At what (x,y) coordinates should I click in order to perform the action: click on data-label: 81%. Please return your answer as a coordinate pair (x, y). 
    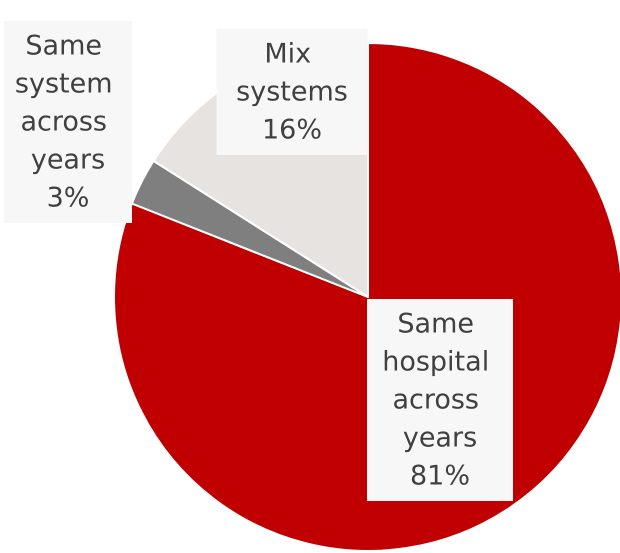
    Looking at the image, I should click on (440, 476).